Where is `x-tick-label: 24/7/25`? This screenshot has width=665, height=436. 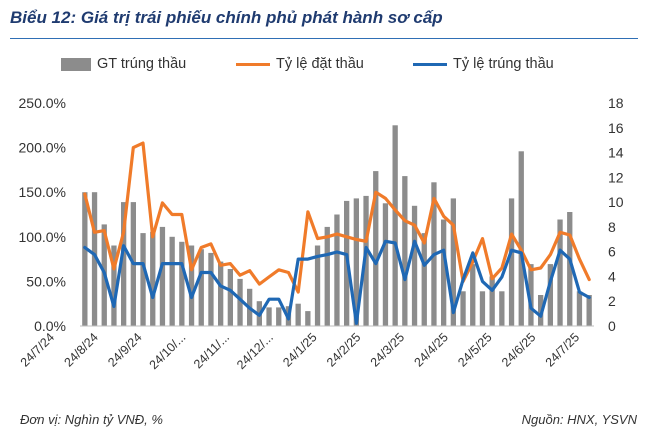
x-tick-label: 24/7/25 is located at coordinates (562, 349).